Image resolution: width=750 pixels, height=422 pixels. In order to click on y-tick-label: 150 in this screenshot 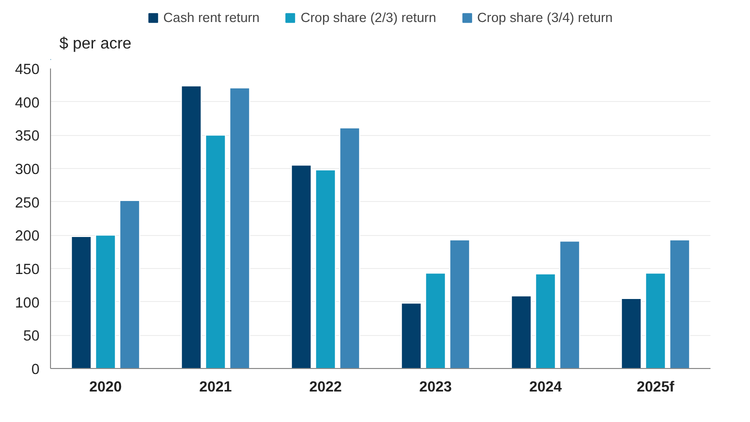, I will do `click(27, 270)`.